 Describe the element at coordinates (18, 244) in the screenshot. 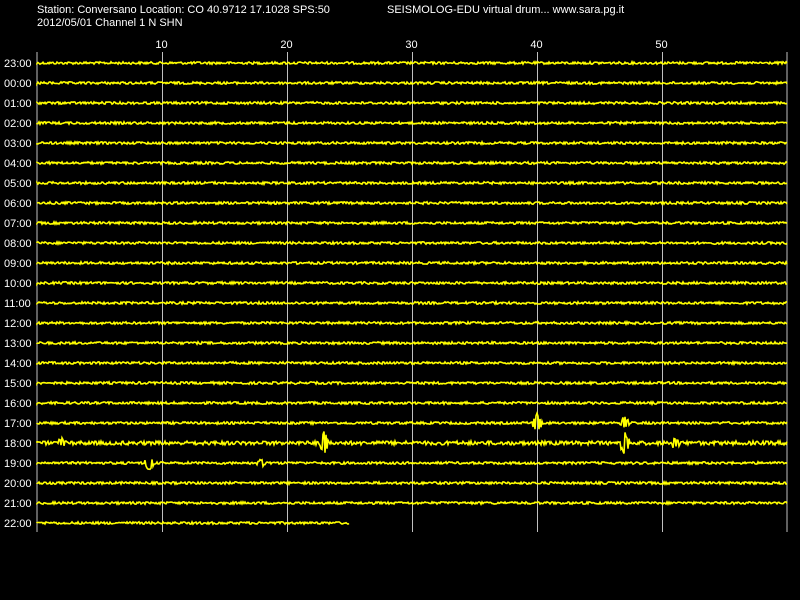

I see `row-label-0800: 08:00` at that location.